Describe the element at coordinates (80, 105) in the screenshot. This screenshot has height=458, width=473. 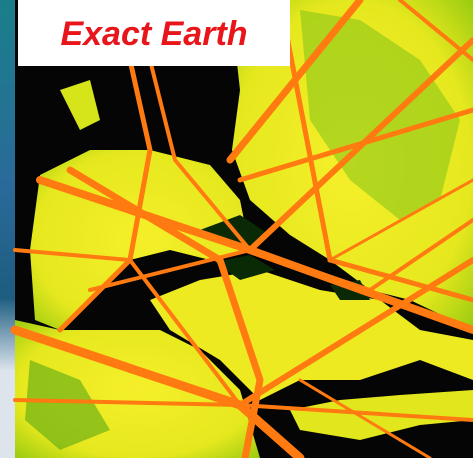
I see `area-north-islet` at that location.